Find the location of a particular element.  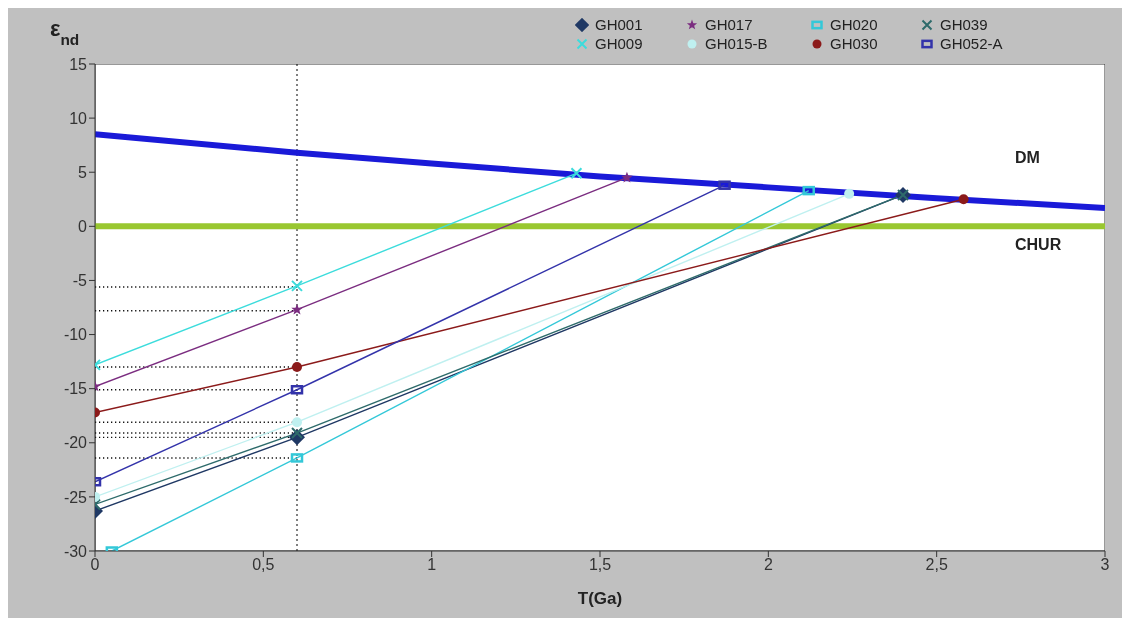

y-tick-label: -25 is located at coordinates (75, 497).